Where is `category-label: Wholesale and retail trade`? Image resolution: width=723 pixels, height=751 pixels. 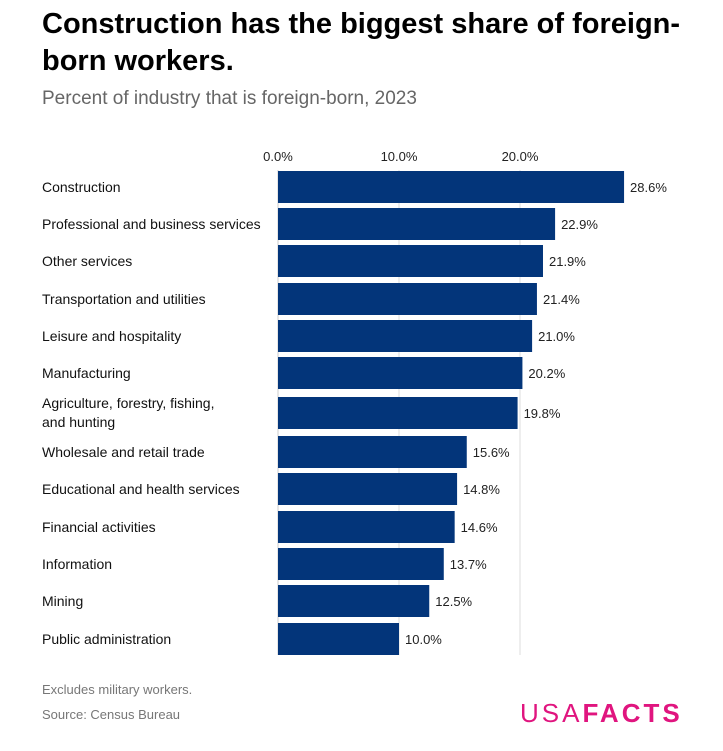
category-label: Wholesale and retail trade is located at coordinates (123, 452).